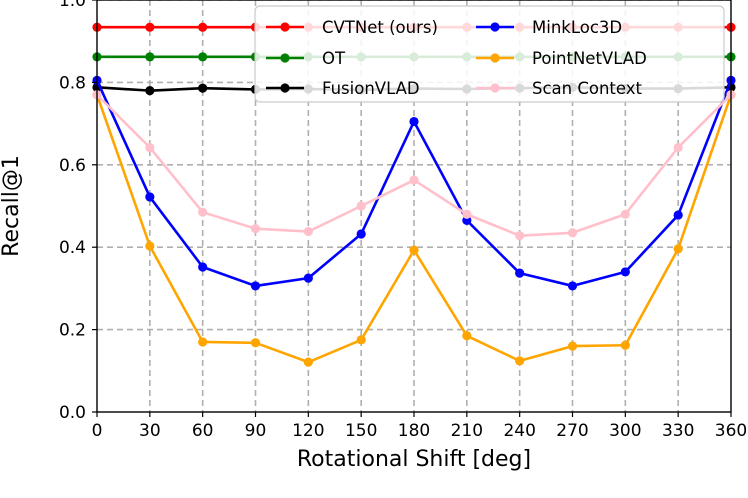  Describe the element at coordinates (308, 431) in the screenshot. I see `x-tick-label: 120` at that location.